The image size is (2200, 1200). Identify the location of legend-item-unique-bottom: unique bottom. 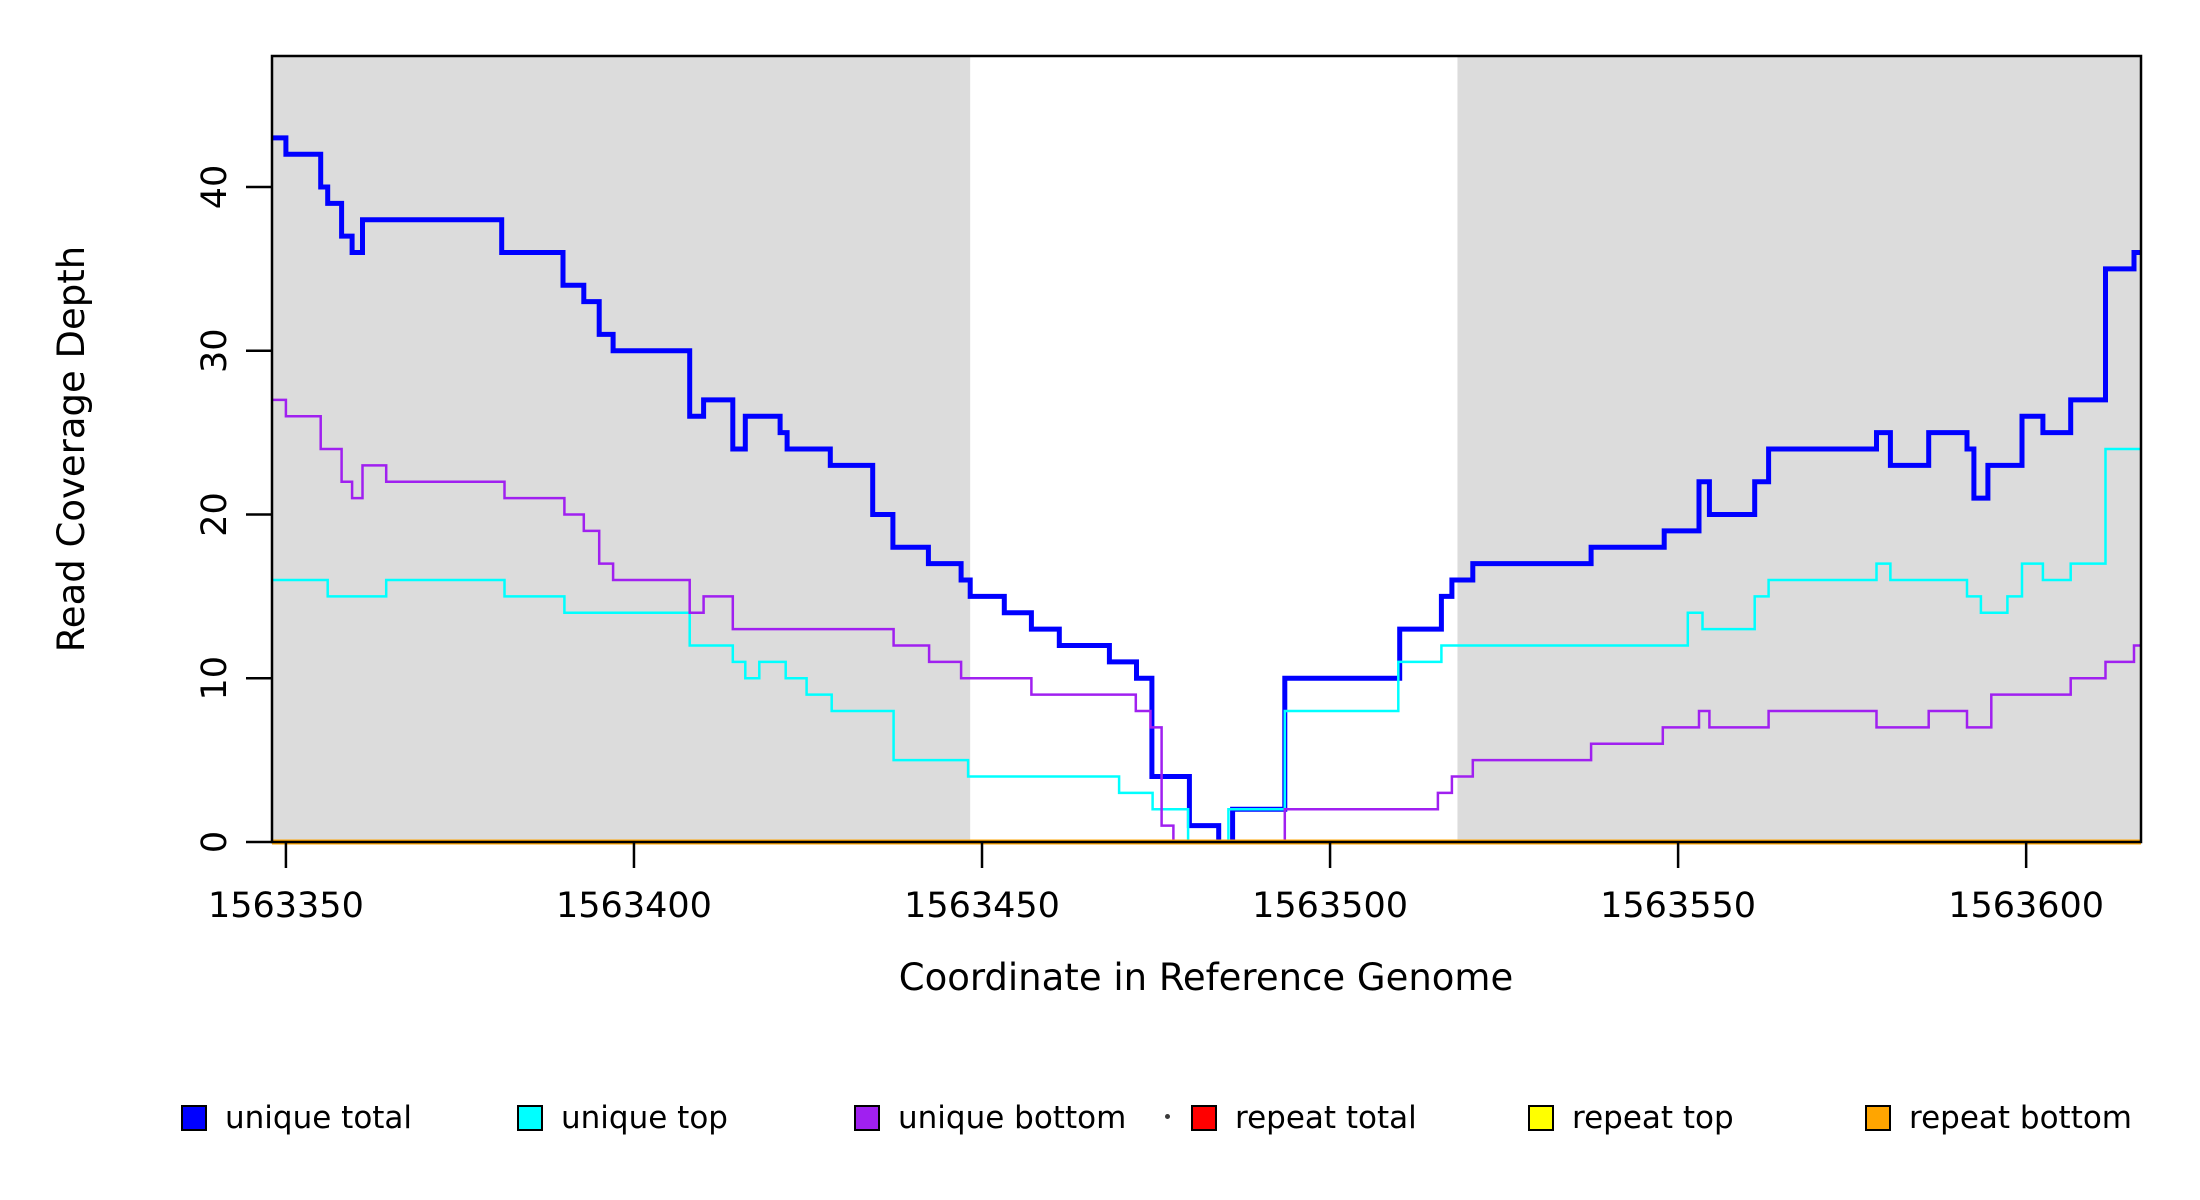
(990, 1118).